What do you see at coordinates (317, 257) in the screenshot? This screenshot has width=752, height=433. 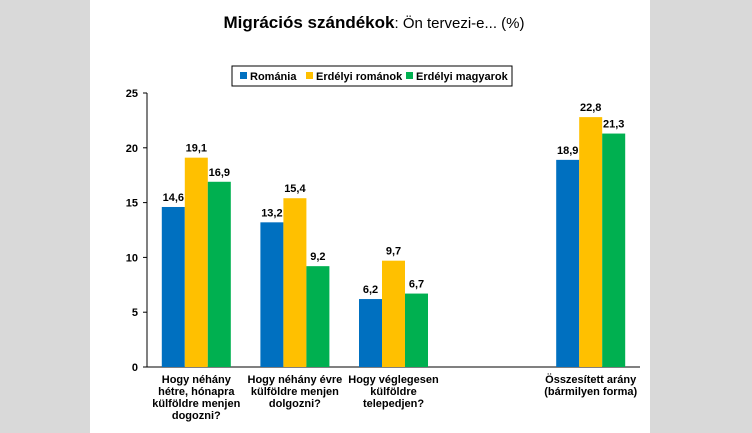 I see `data-label: 9,2` at bounding box center [317, 257].